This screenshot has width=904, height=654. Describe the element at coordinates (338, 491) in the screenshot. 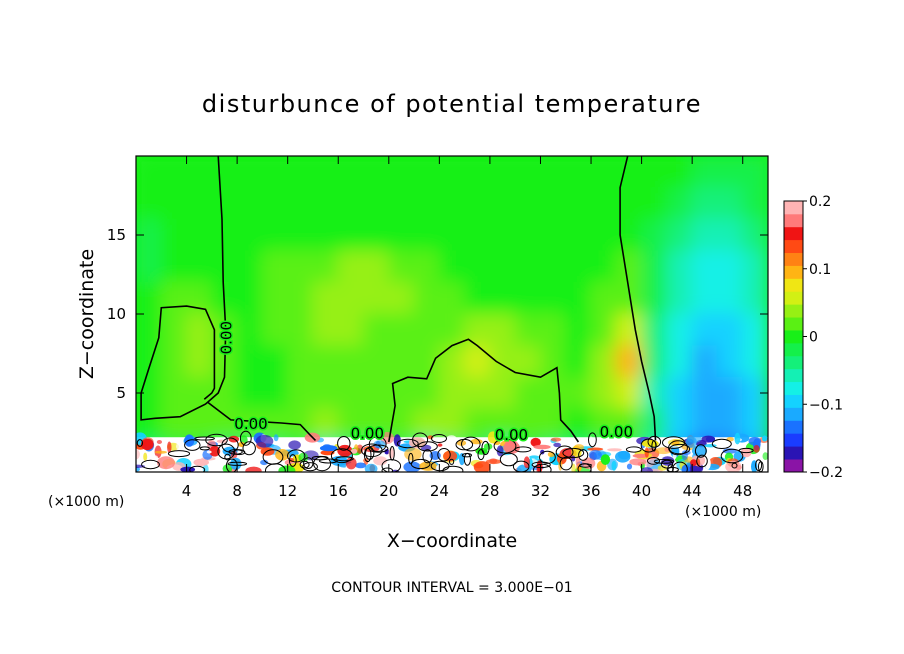

I see `x-tick-label: 16` at that location.